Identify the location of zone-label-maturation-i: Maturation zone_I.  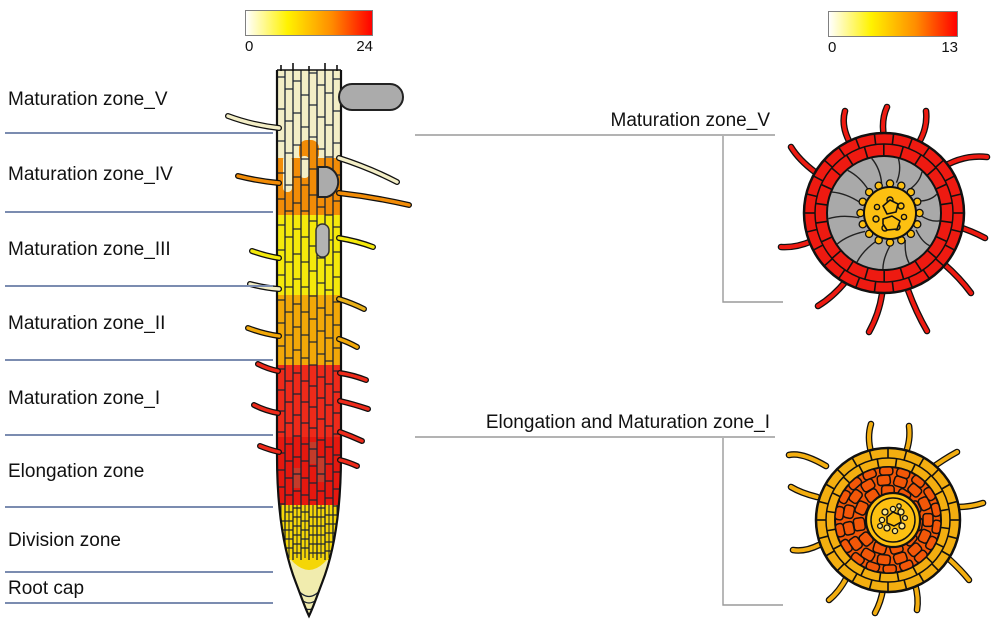
(84, 398).